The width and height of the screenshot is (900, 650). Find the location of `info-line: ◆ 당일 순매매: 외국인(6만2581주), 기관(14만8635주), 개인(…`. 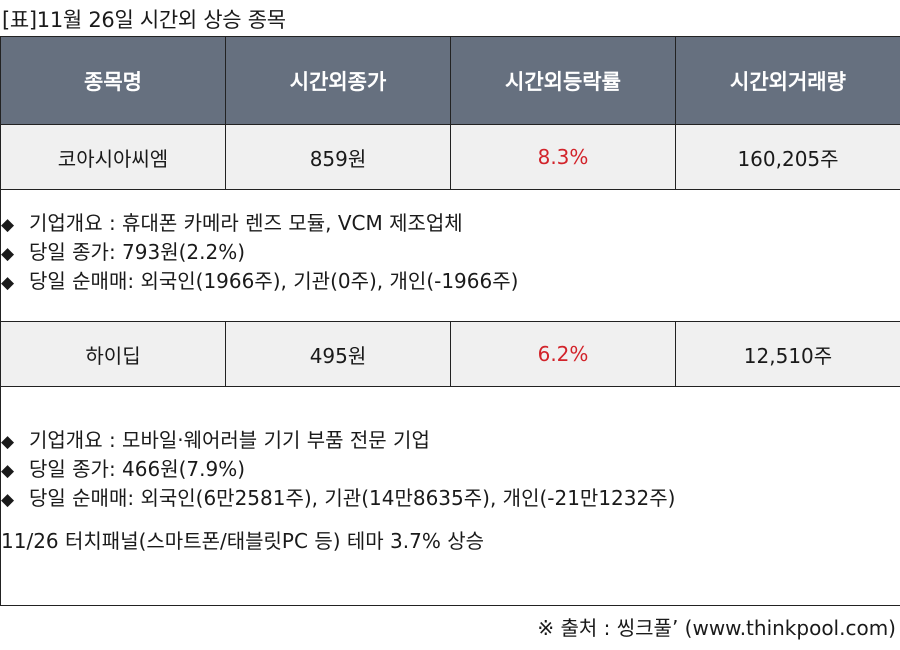

info-line: ◆ 당일 순매매: 외국인(6만2581주), 기관(14만8635주), 개인(… is located at coordinates (450, 499).